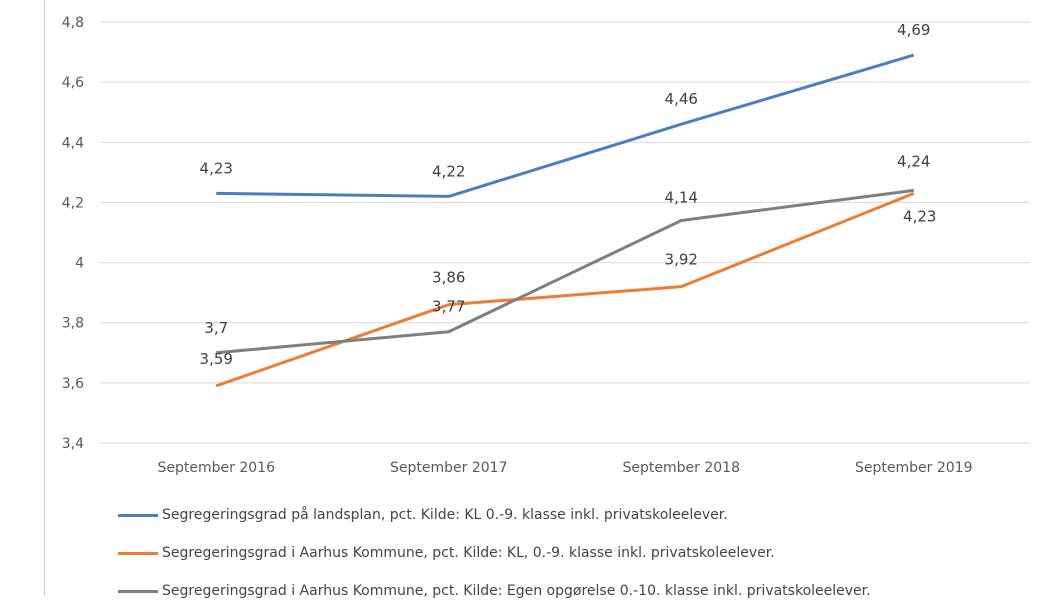 The image size is (1058, 610). What do you see at coordinates (913, 161) in the screenshot?
I see `data-label: 4,24` at bounding box center [913, 161].